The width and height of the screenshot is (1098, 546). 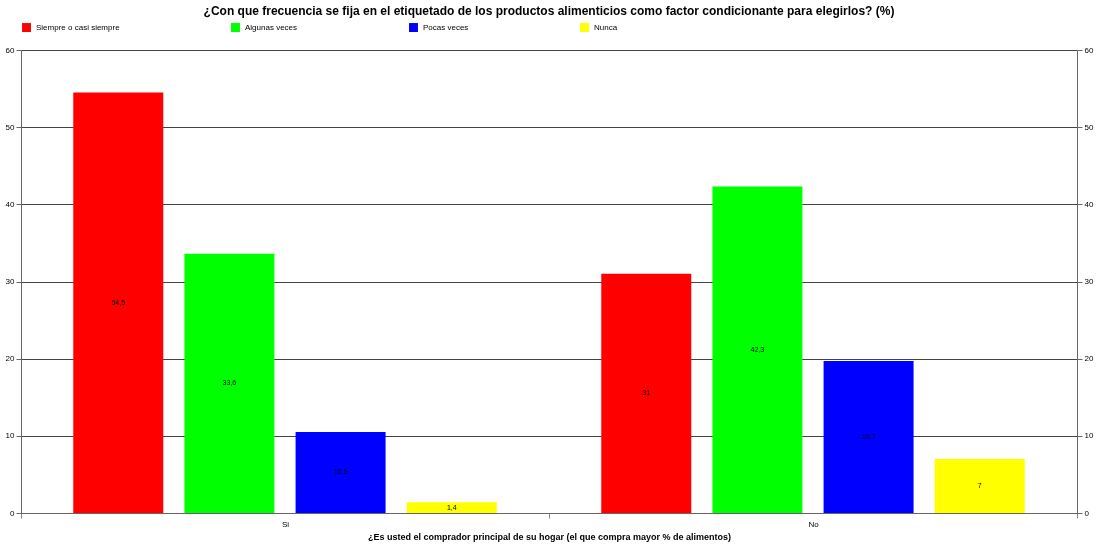 What do you see at coordinates (1089, 436) in the screenshot?
I see `y2-tick-label: 10` at bounding box center [1089, 436].